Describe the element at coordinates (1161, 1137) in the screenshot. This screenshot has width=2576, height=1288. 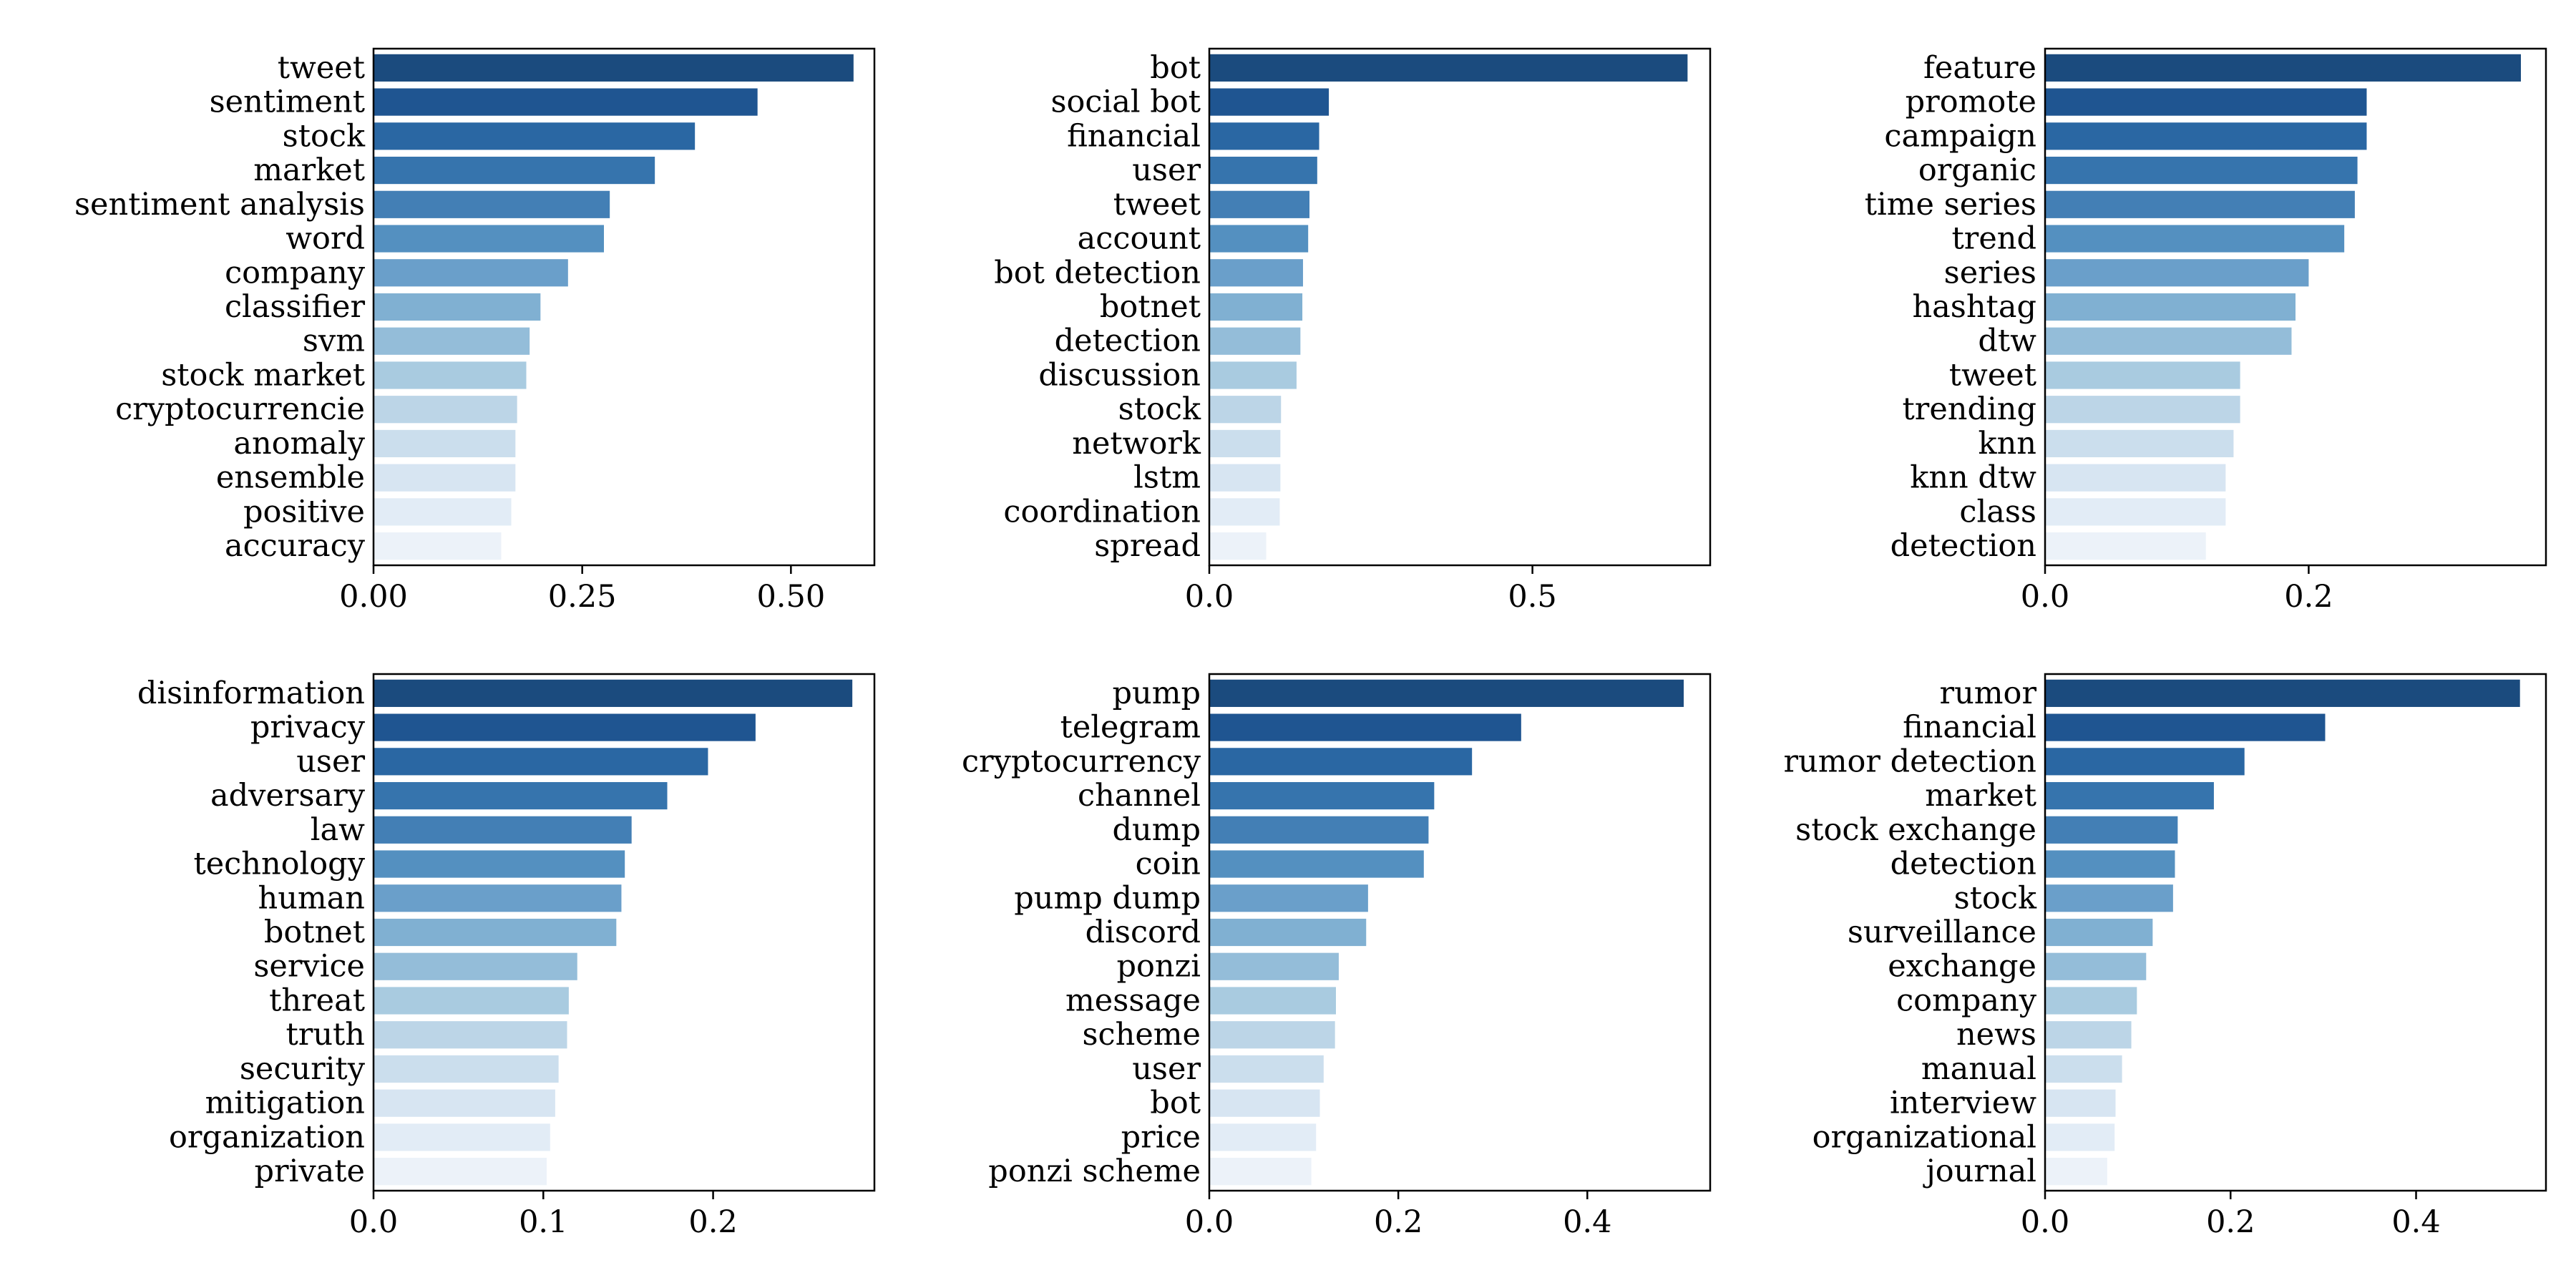
I see `category-label: price` at that location.